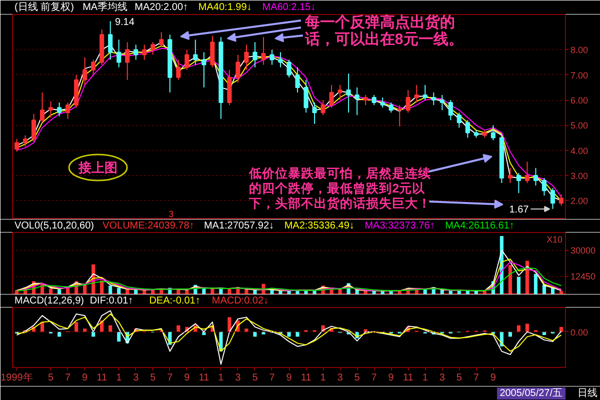  What do you see at coordinates (289, 7) in the screenshot?
I see `text: MA60:2.15↓` at bounding box center [289, 7].